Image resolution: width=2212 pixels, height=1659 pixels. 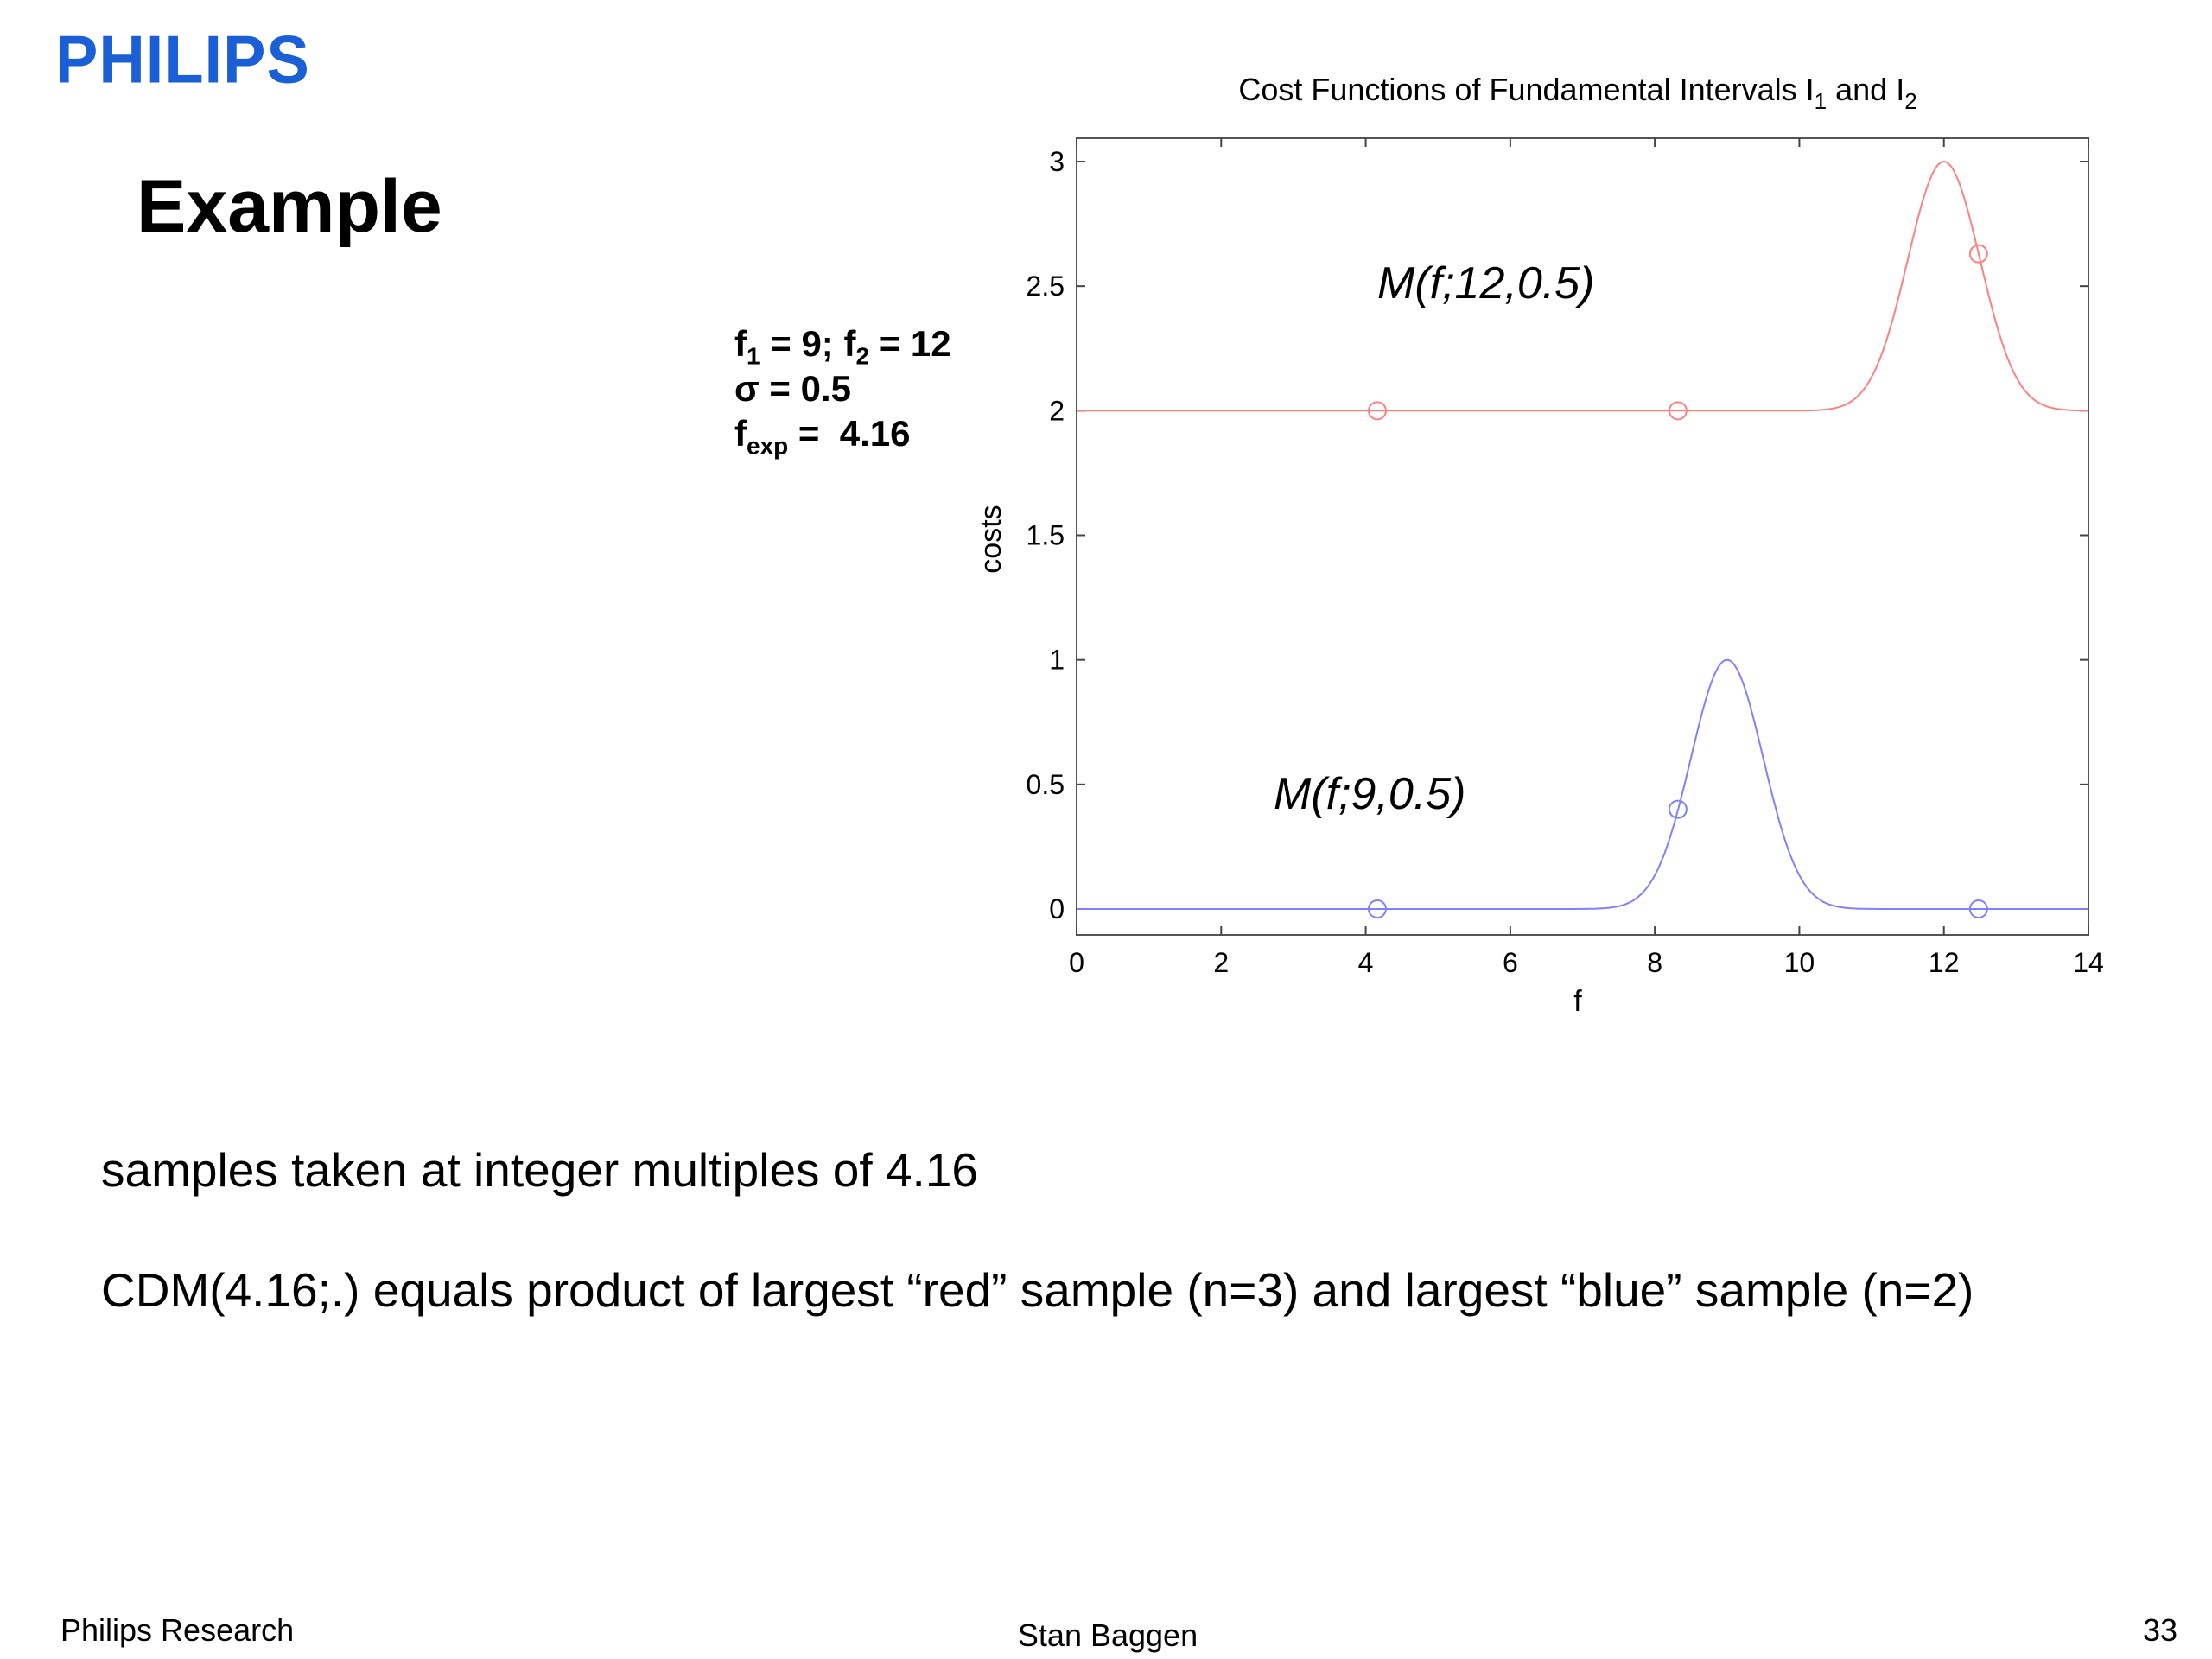 I want to click on param-frequencies: f1 = 9; f2 = 12, so click(x=842, y=346).